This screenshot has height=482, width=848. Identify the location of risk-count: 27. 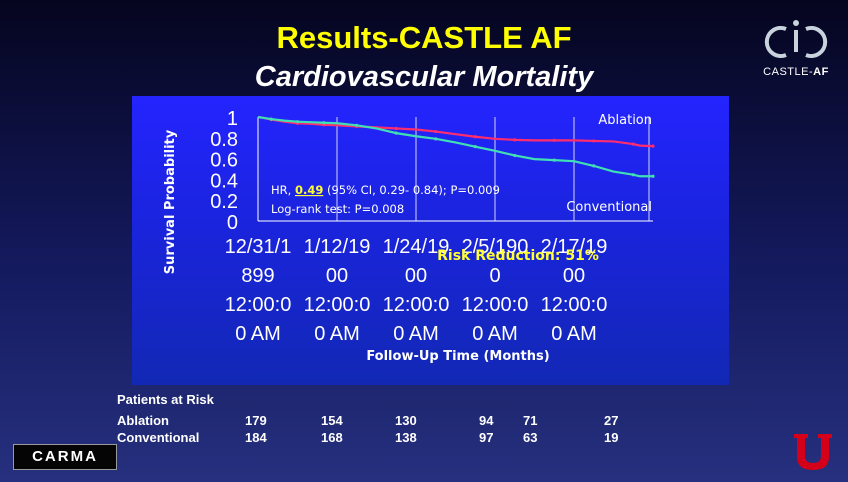
(611, 420).